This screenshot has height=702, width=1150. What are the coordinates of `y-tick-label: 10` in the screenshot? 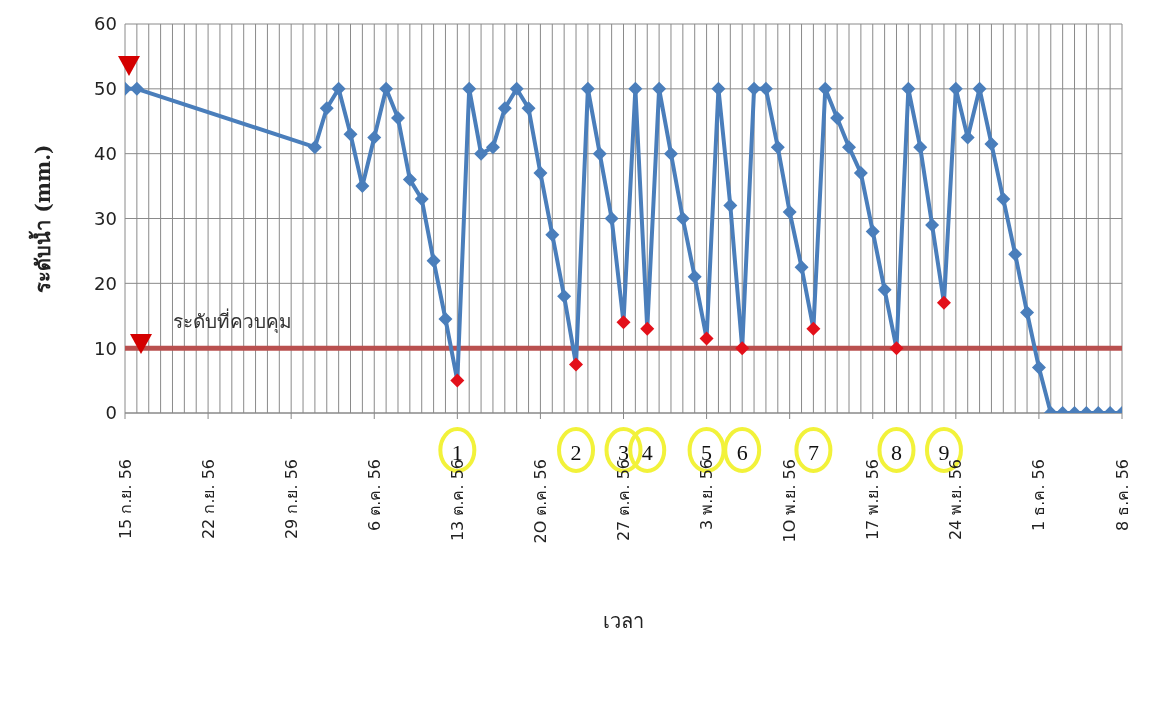 It's located at (105, 348).